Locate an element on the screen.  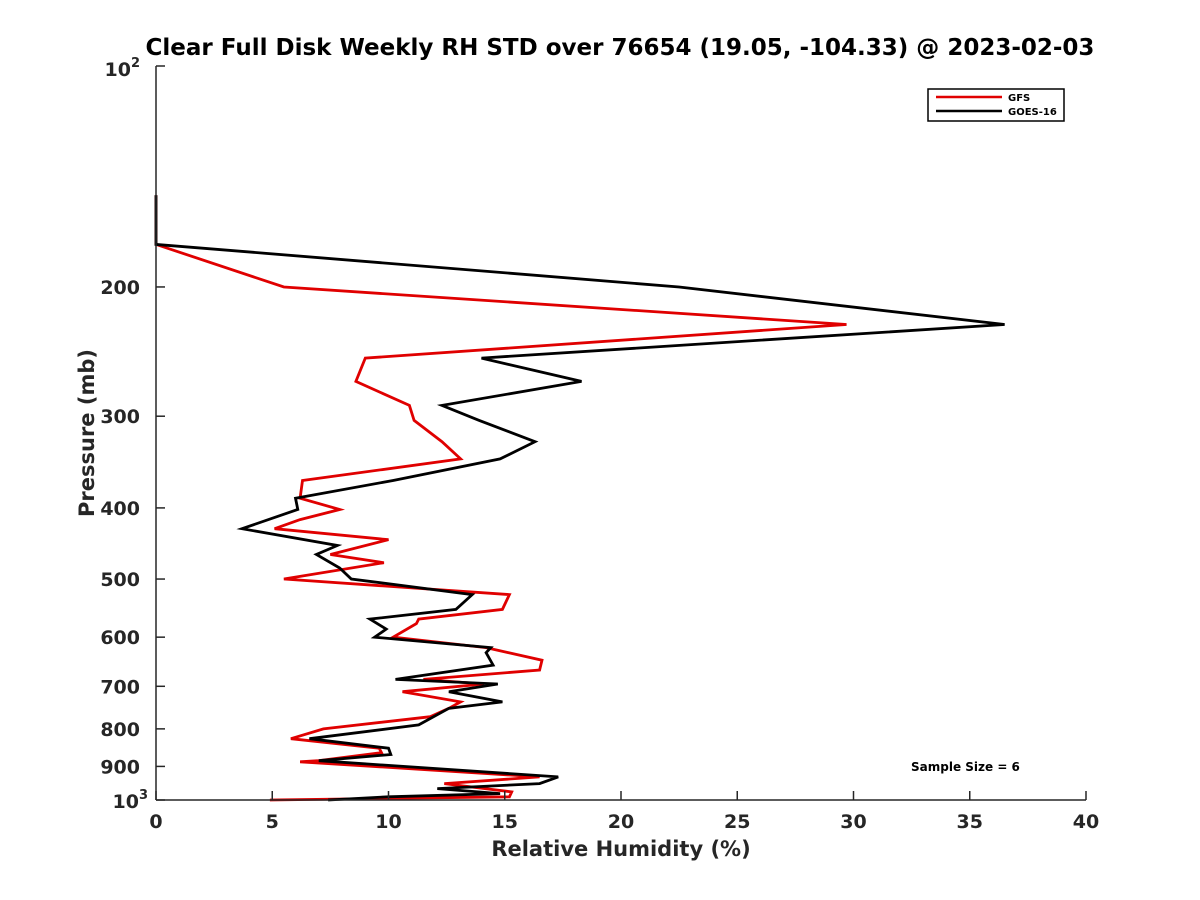
x-tick-label: 35 is located at coordinates (970, 822).